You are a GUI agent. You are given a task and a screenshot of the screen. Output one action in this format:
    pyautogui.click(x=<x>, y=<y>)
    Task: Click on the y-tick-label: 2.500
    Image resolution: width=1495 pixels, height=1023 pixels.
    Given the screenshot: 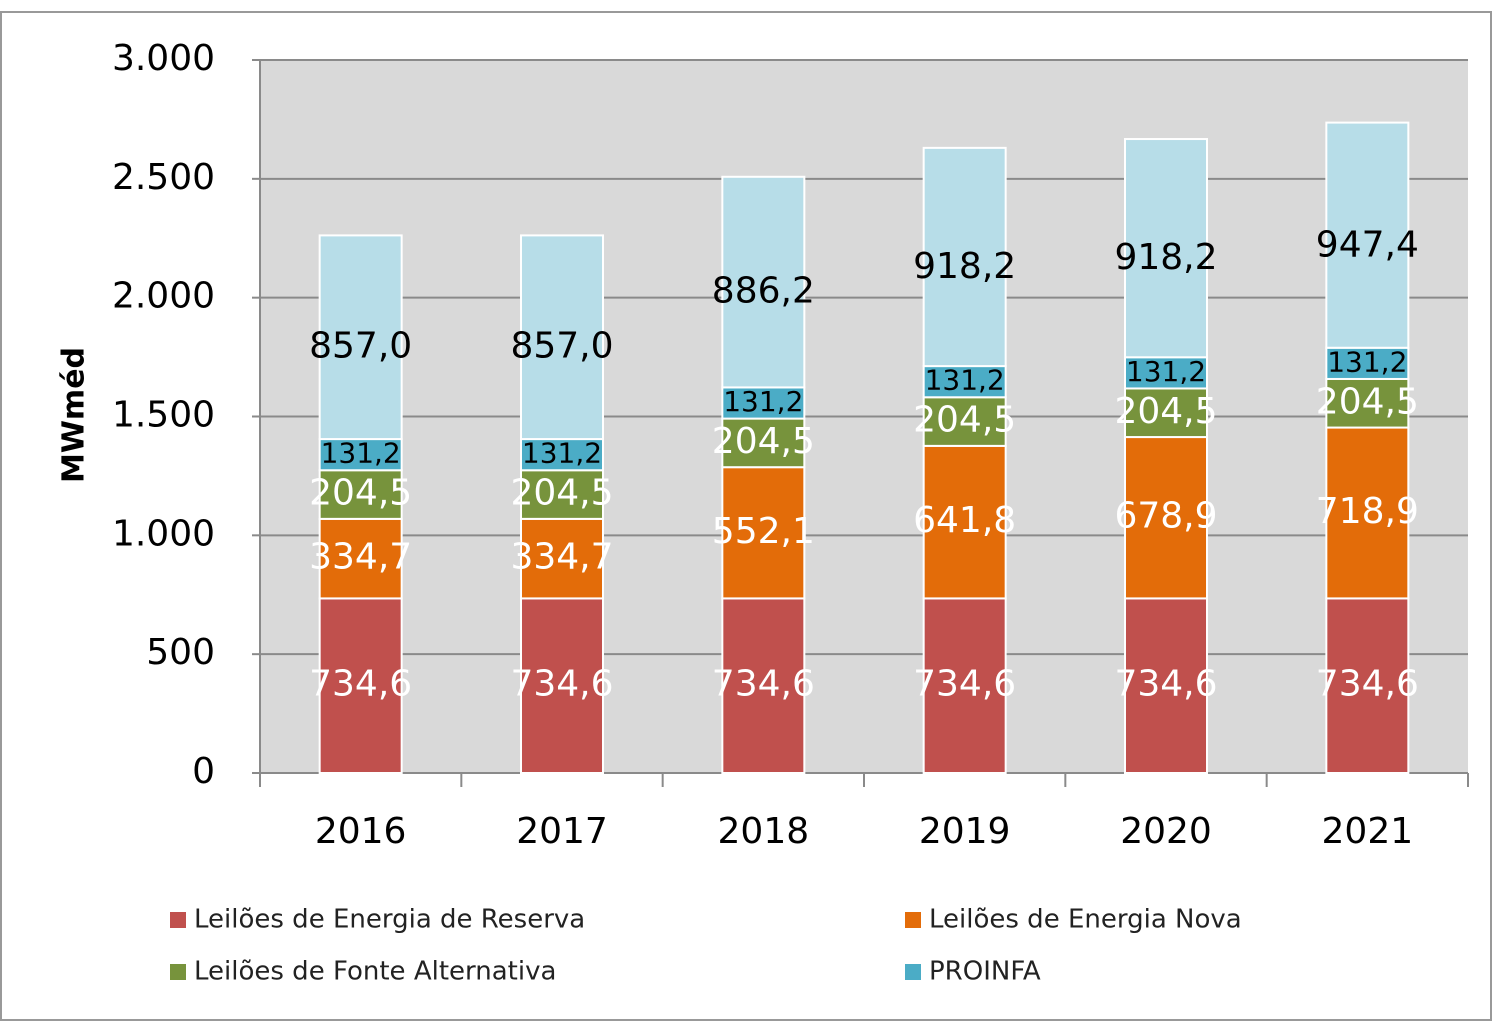 What is the action you would take?
    pyautogui.click(x=163, y=177)
    